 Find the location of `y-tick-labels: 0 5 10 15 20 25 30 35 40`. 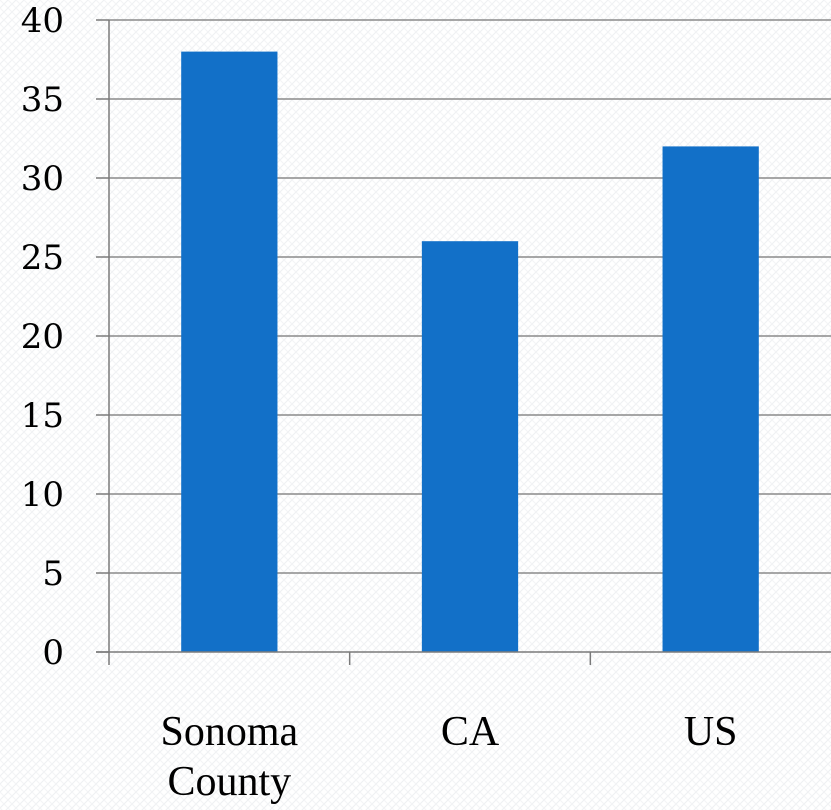

y-tick-labels: 0 5 10 15 20 25 30 35 40 is located at coordinates (42, 337).